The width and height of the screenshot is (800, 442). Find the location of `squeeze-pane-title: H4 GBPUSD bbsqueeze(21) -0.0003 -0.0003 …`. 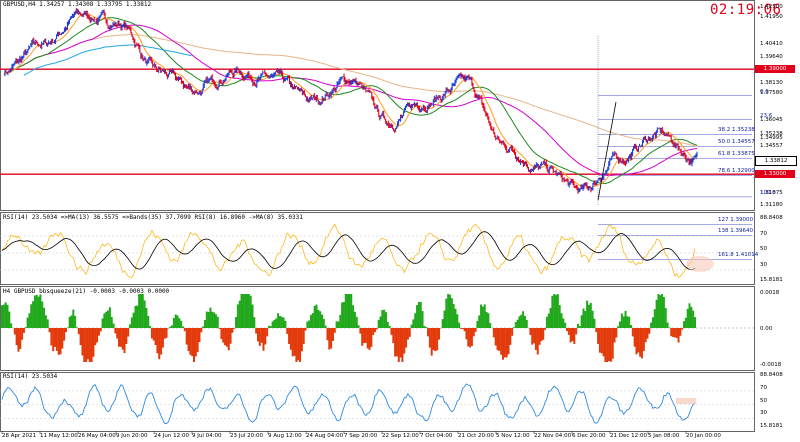

squeeze-pane-title: H4 GBPUSD bbsqueeze(21) -0.0003 -0.0003 … is located at coordinates (86, 291).